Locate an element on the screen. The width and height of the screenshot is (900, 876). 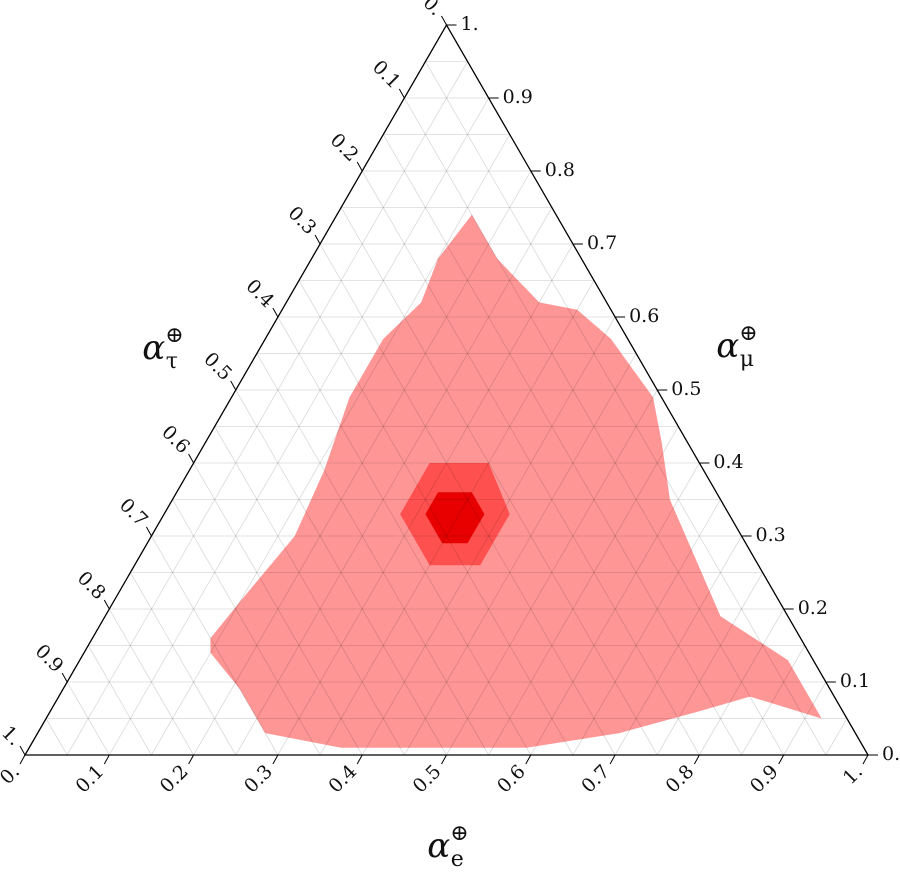
tau-tick-label: 1. is located at coordinates (12, 736).